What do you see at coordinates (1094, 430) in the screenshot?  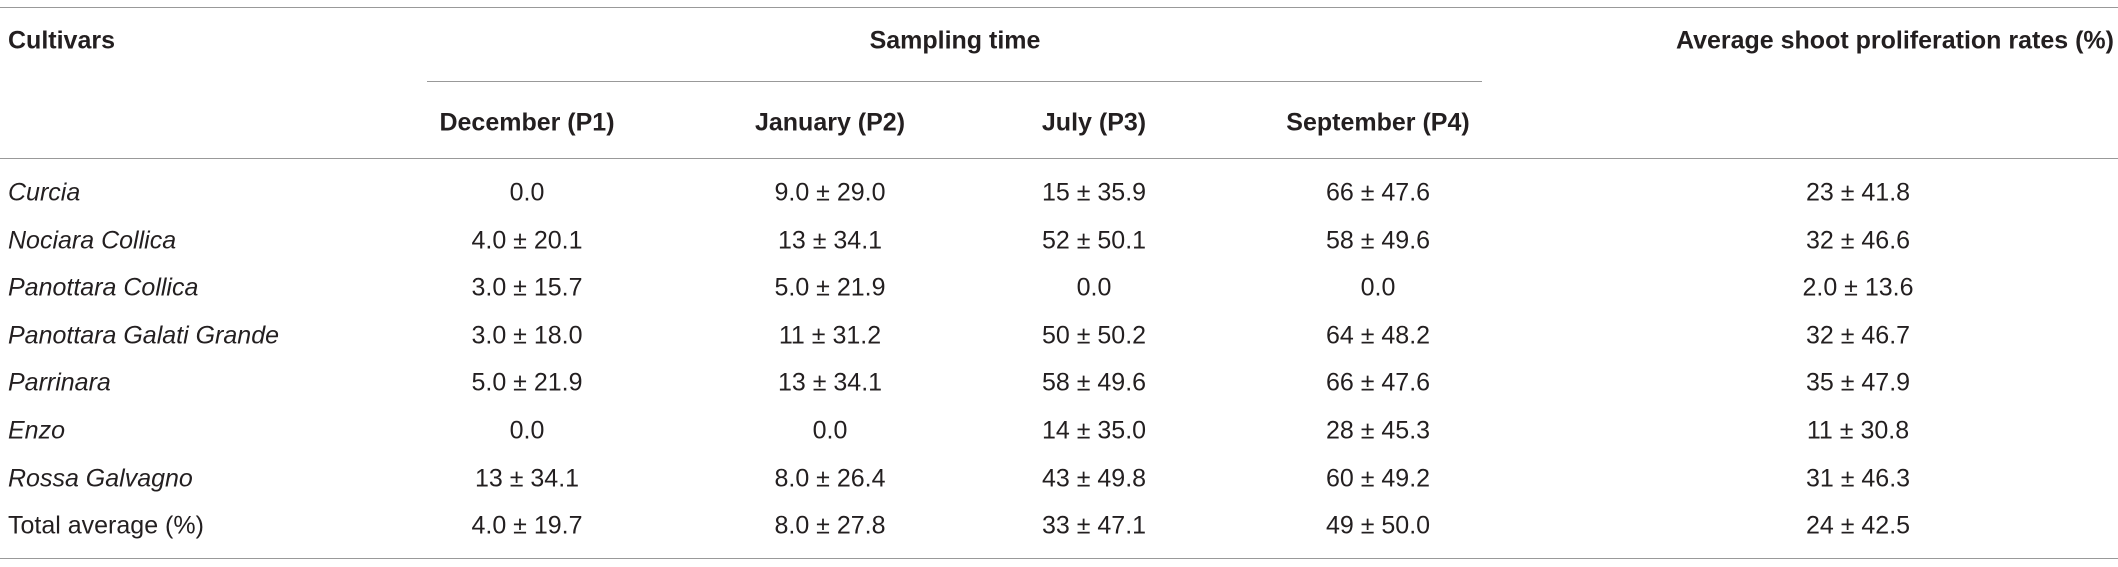 I see `cell: 14 ± 35.0` at bounding box center [1094, 430].